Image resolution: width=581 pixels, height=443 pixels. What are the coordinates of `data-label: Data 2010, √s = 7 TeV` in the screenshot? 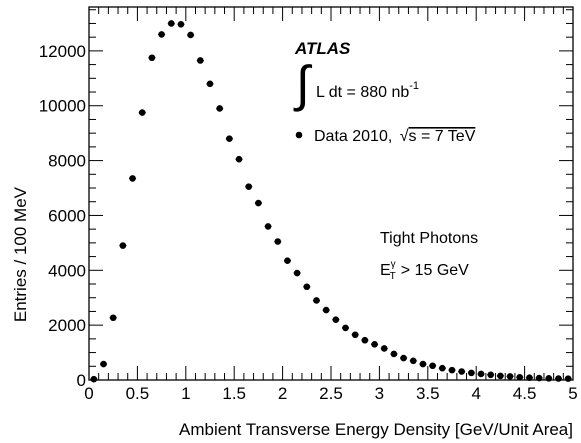 It's located at (395, 136).